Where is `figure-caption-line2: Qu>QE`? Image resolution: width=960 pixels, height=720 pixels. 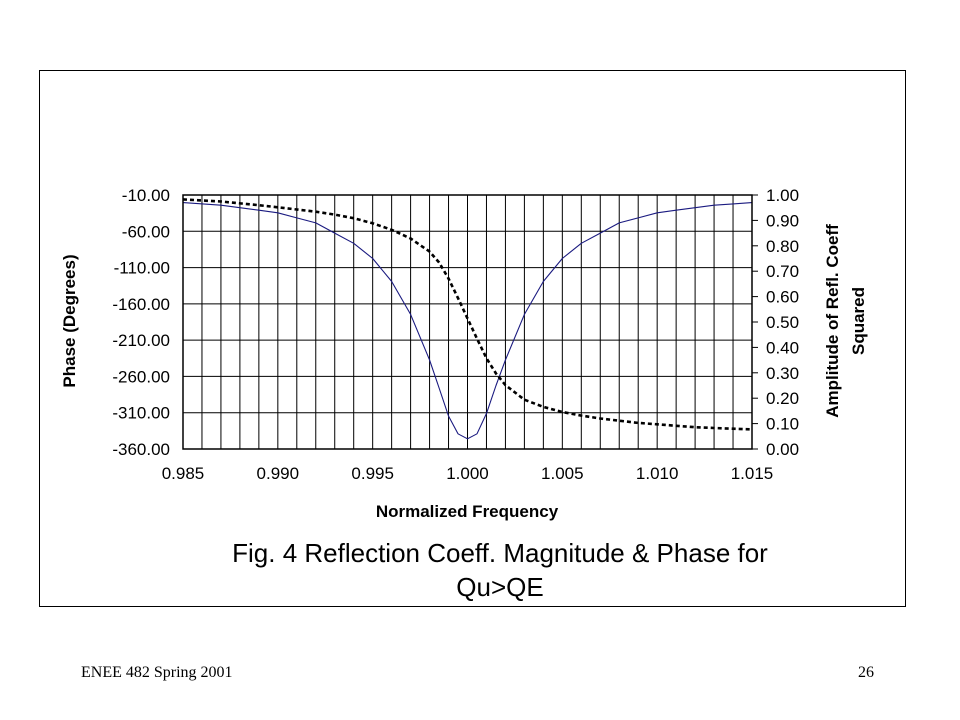
figure-caption-line2: Qu>QE is located at coordinates (500, 587).